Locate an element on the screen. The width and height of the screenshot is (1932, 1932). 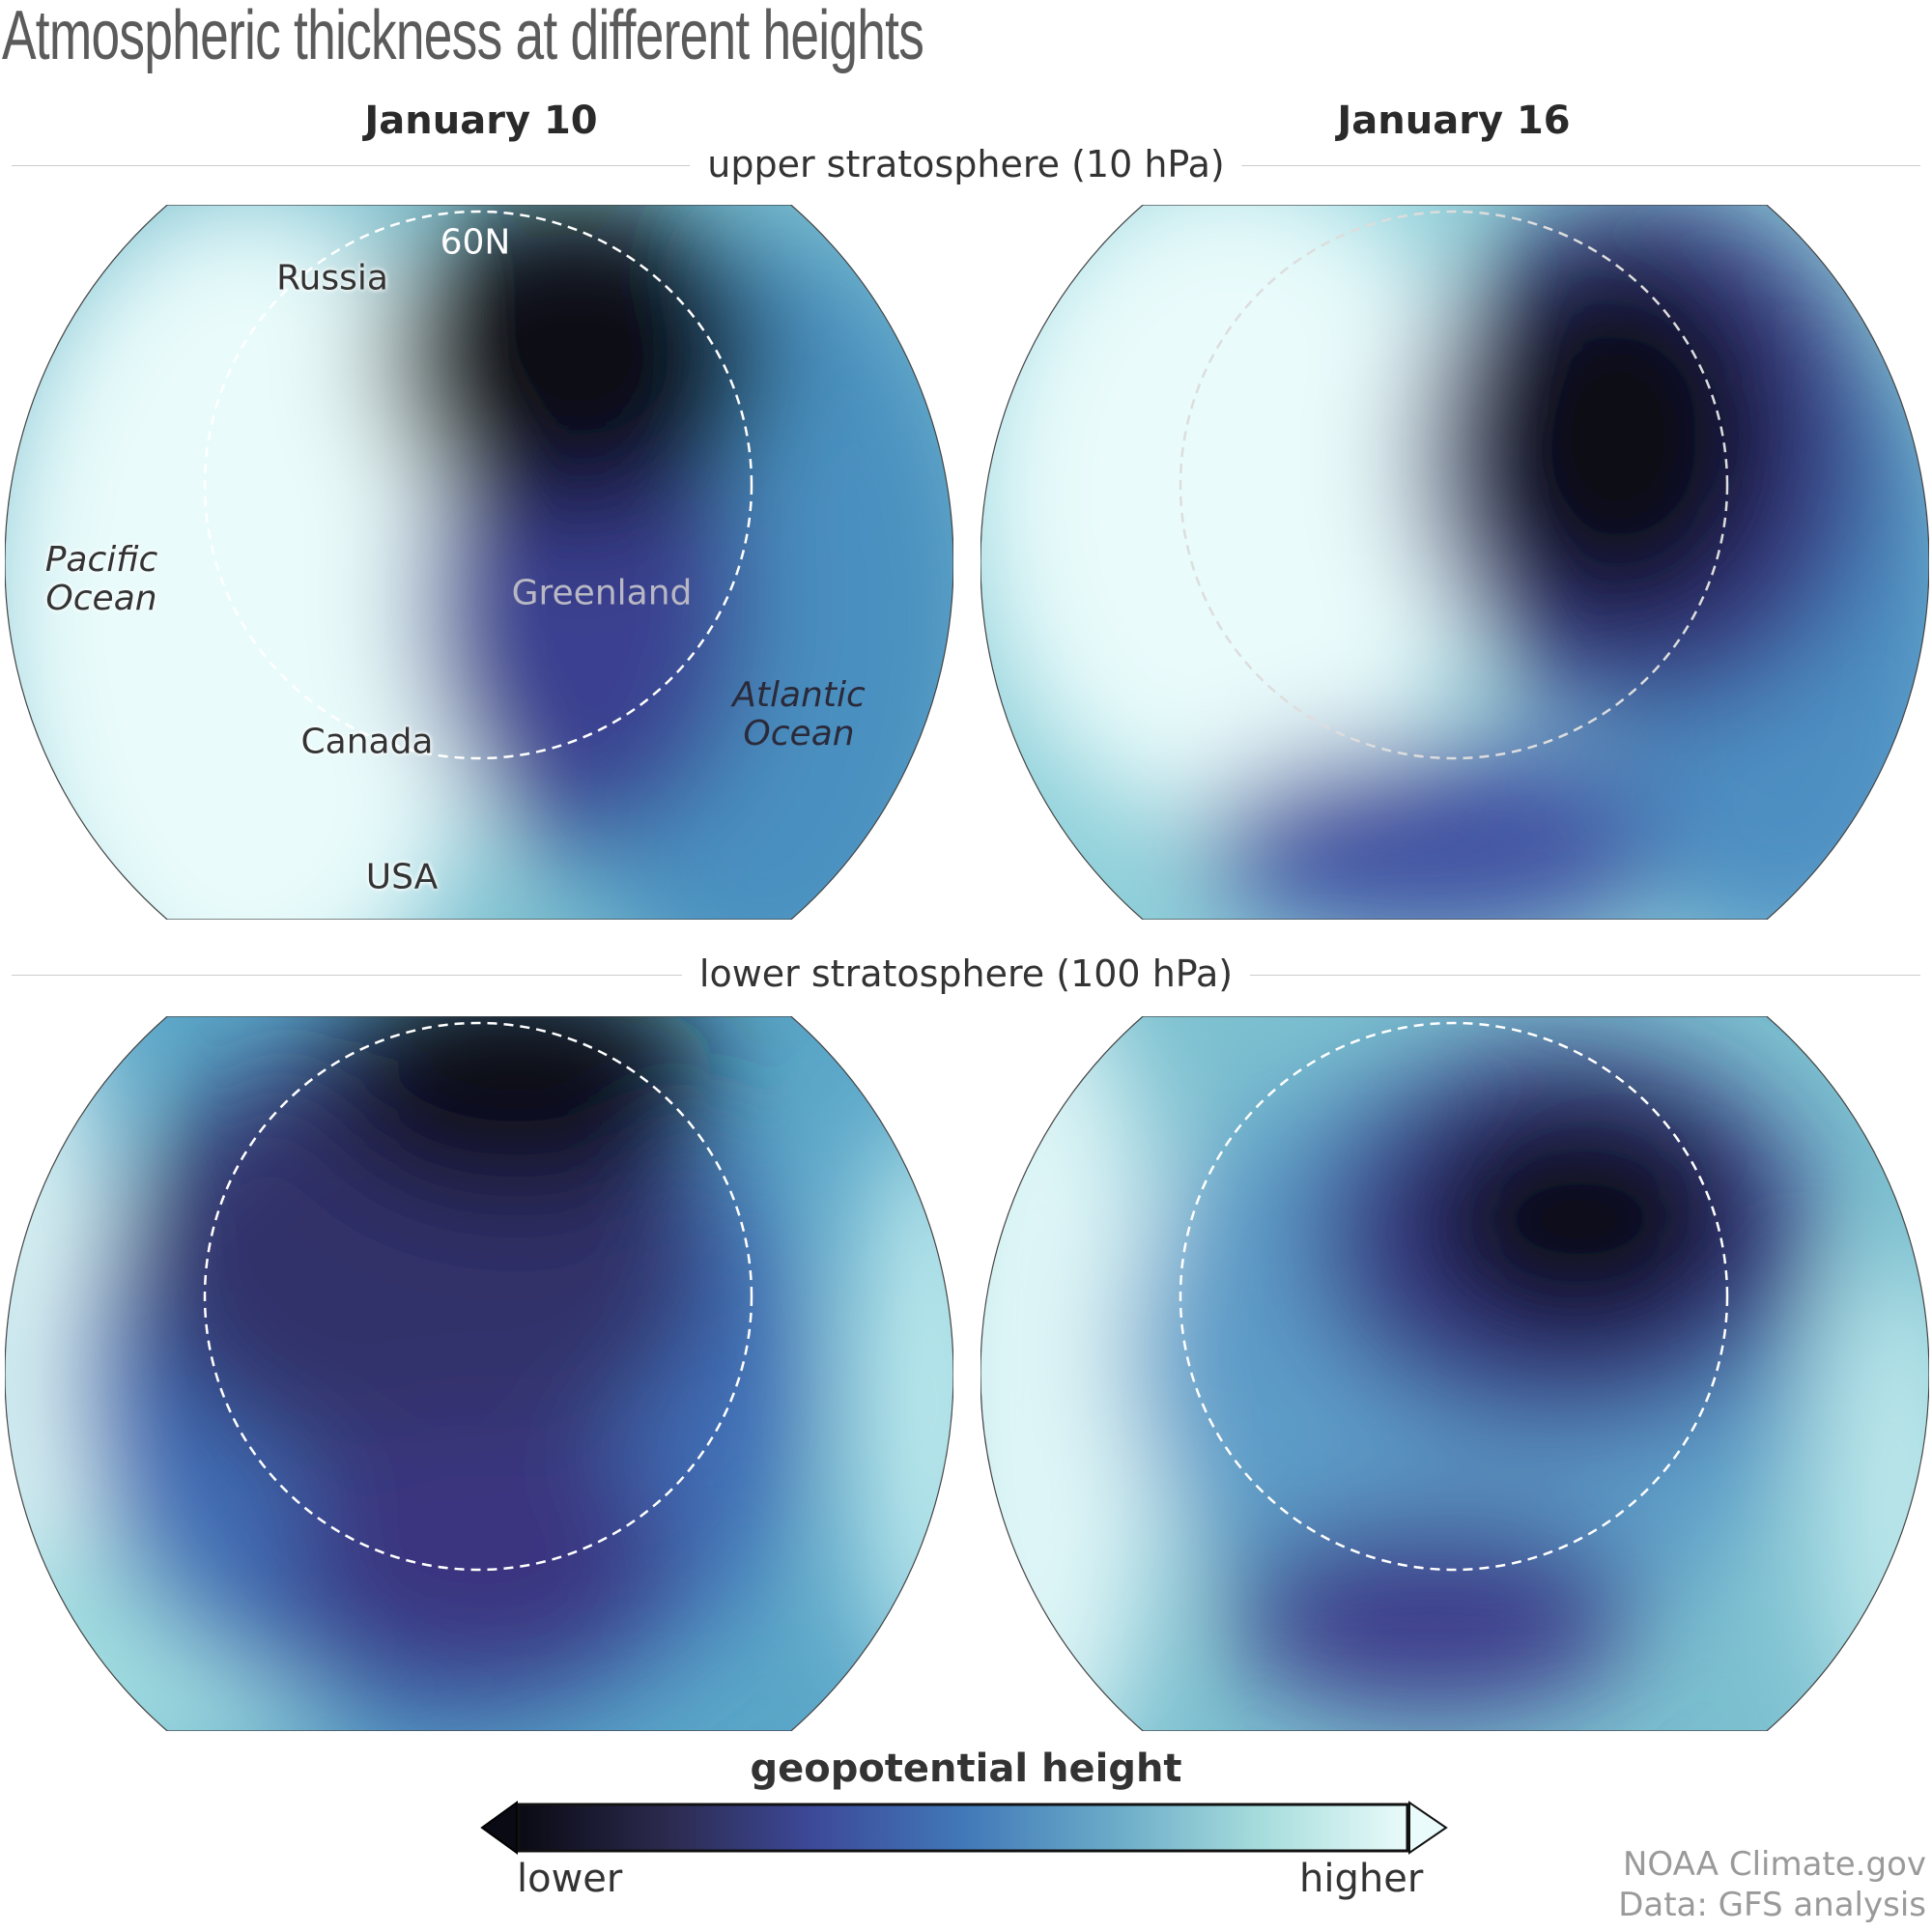
section-label: upper stratosphere (10 hPa) is located at coordinates (966, 164).